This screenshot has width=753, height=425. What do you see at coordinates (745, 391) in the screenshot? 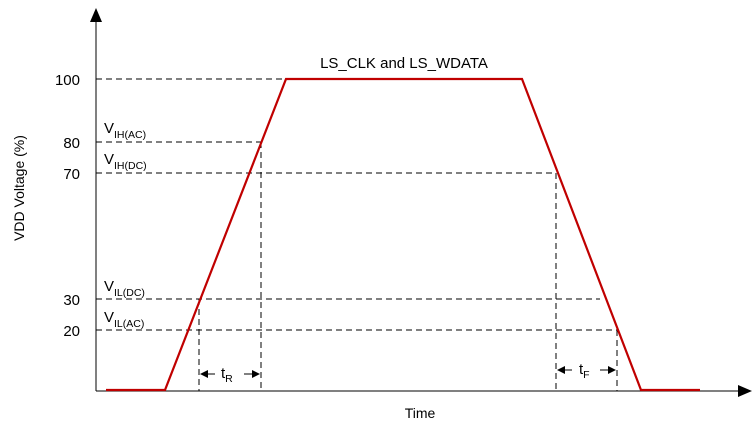
I see `x-axis-arrow-icon` at bounding box center [745, 391].